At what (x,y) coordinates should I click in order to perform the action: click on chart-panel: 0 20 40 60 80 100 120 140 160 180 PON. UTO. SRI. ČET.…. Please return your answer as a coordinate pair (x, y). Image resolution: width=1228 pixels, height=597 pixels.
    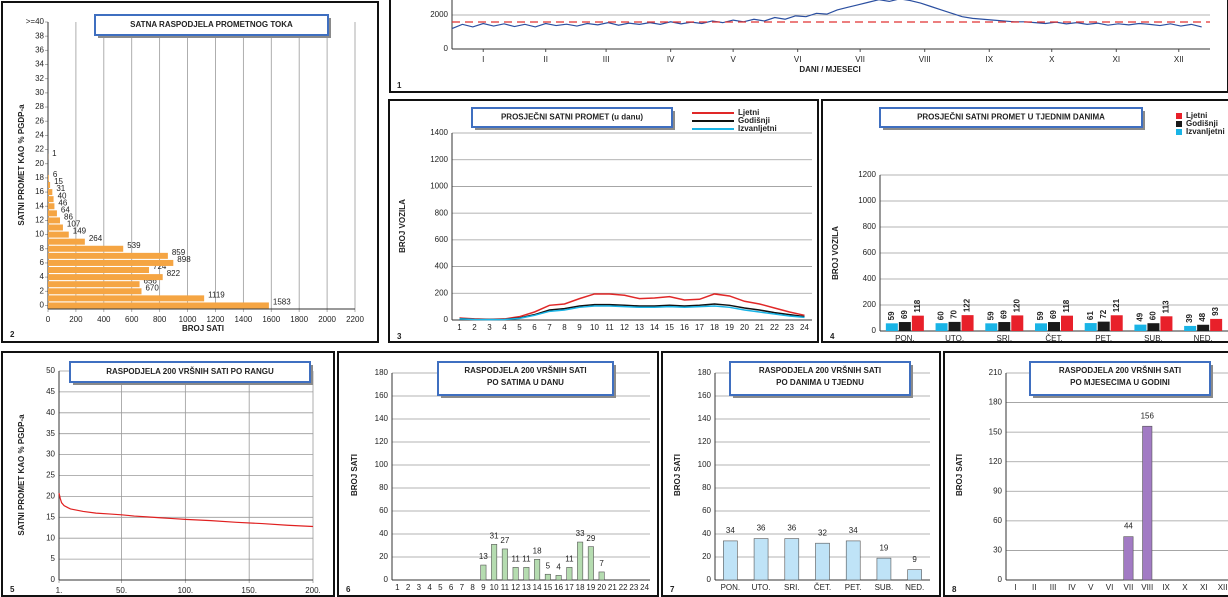
    Looking at the image, I should click on (801, 474).